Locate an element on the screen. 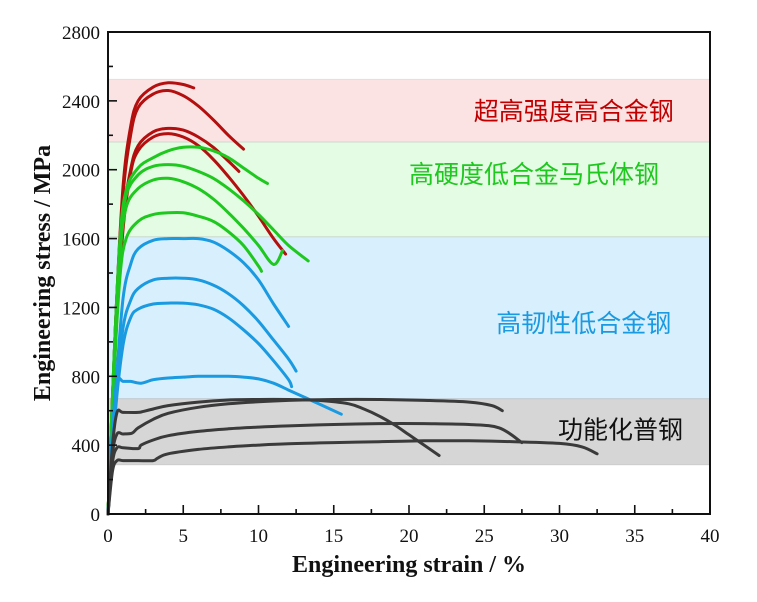  y-tick-label: 400 is located at coordinates (86, 446).